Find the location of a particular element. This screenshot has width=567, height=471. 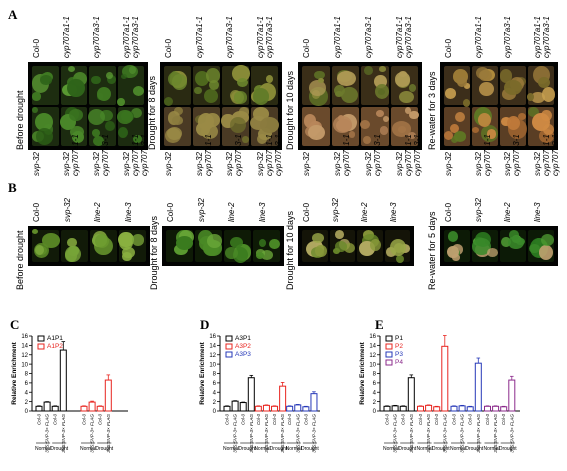

legend-swatch is located at coordinates (389, 362).